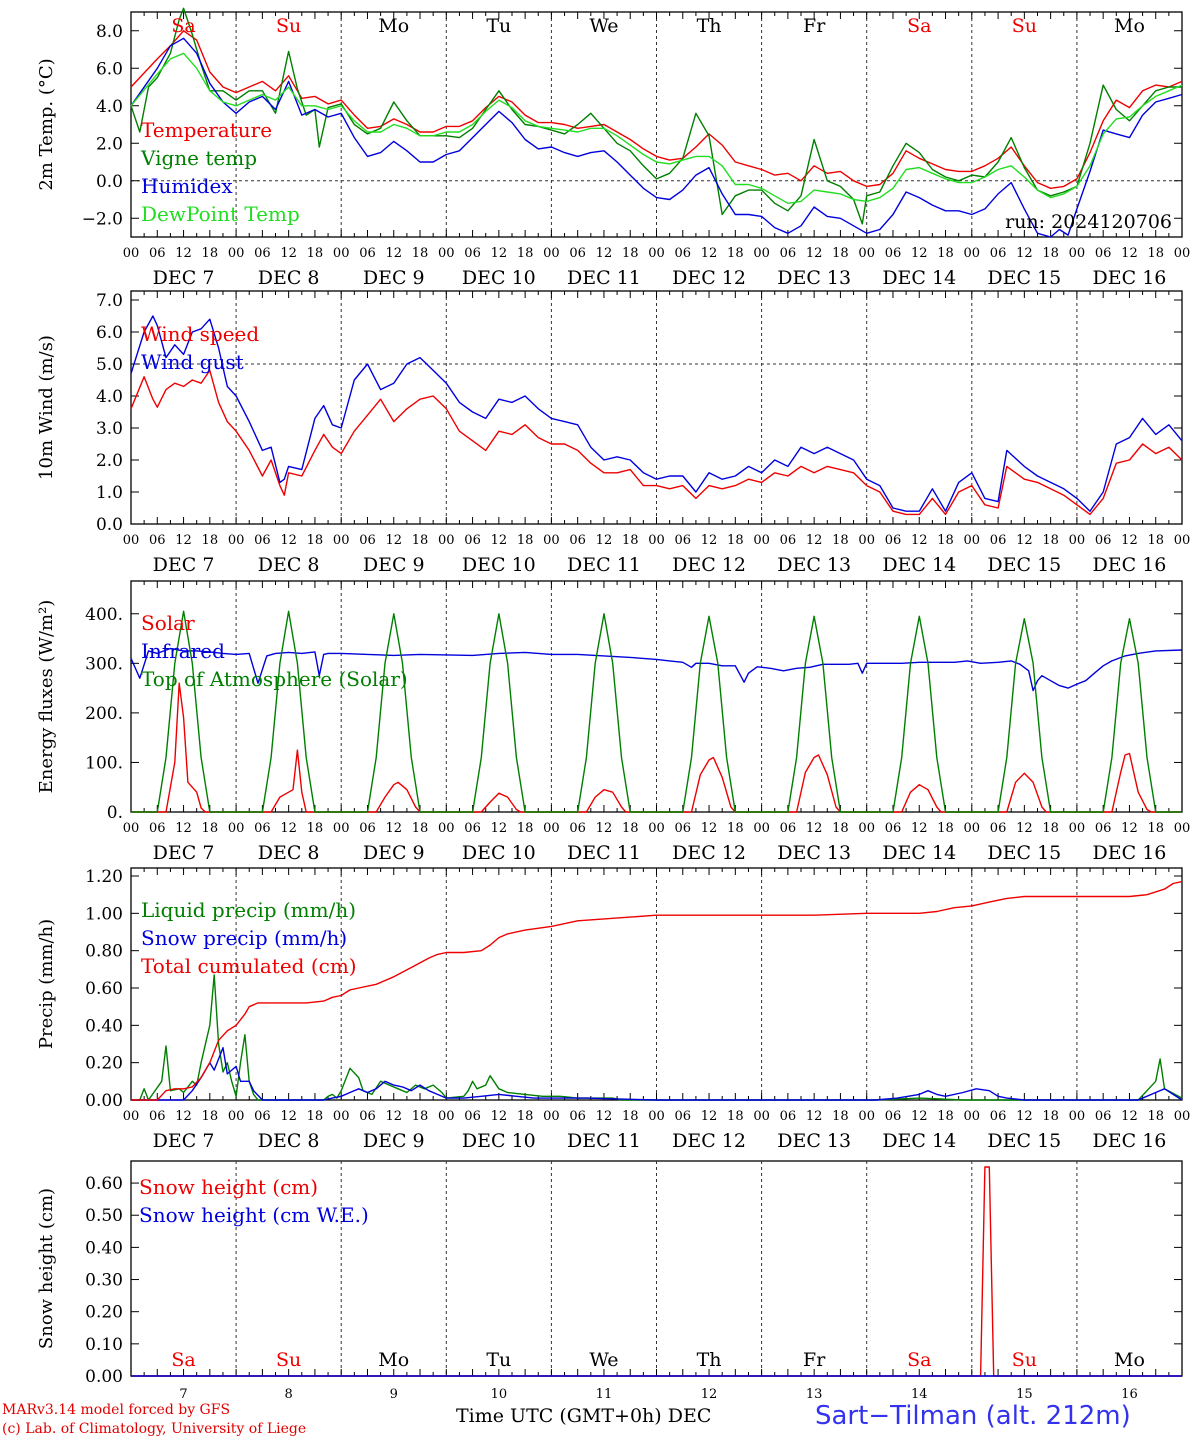 Image resolution: width=1194 pixels, height=1440 pixels. I want to click on legend-entry: Temperature, so click(206, 130).